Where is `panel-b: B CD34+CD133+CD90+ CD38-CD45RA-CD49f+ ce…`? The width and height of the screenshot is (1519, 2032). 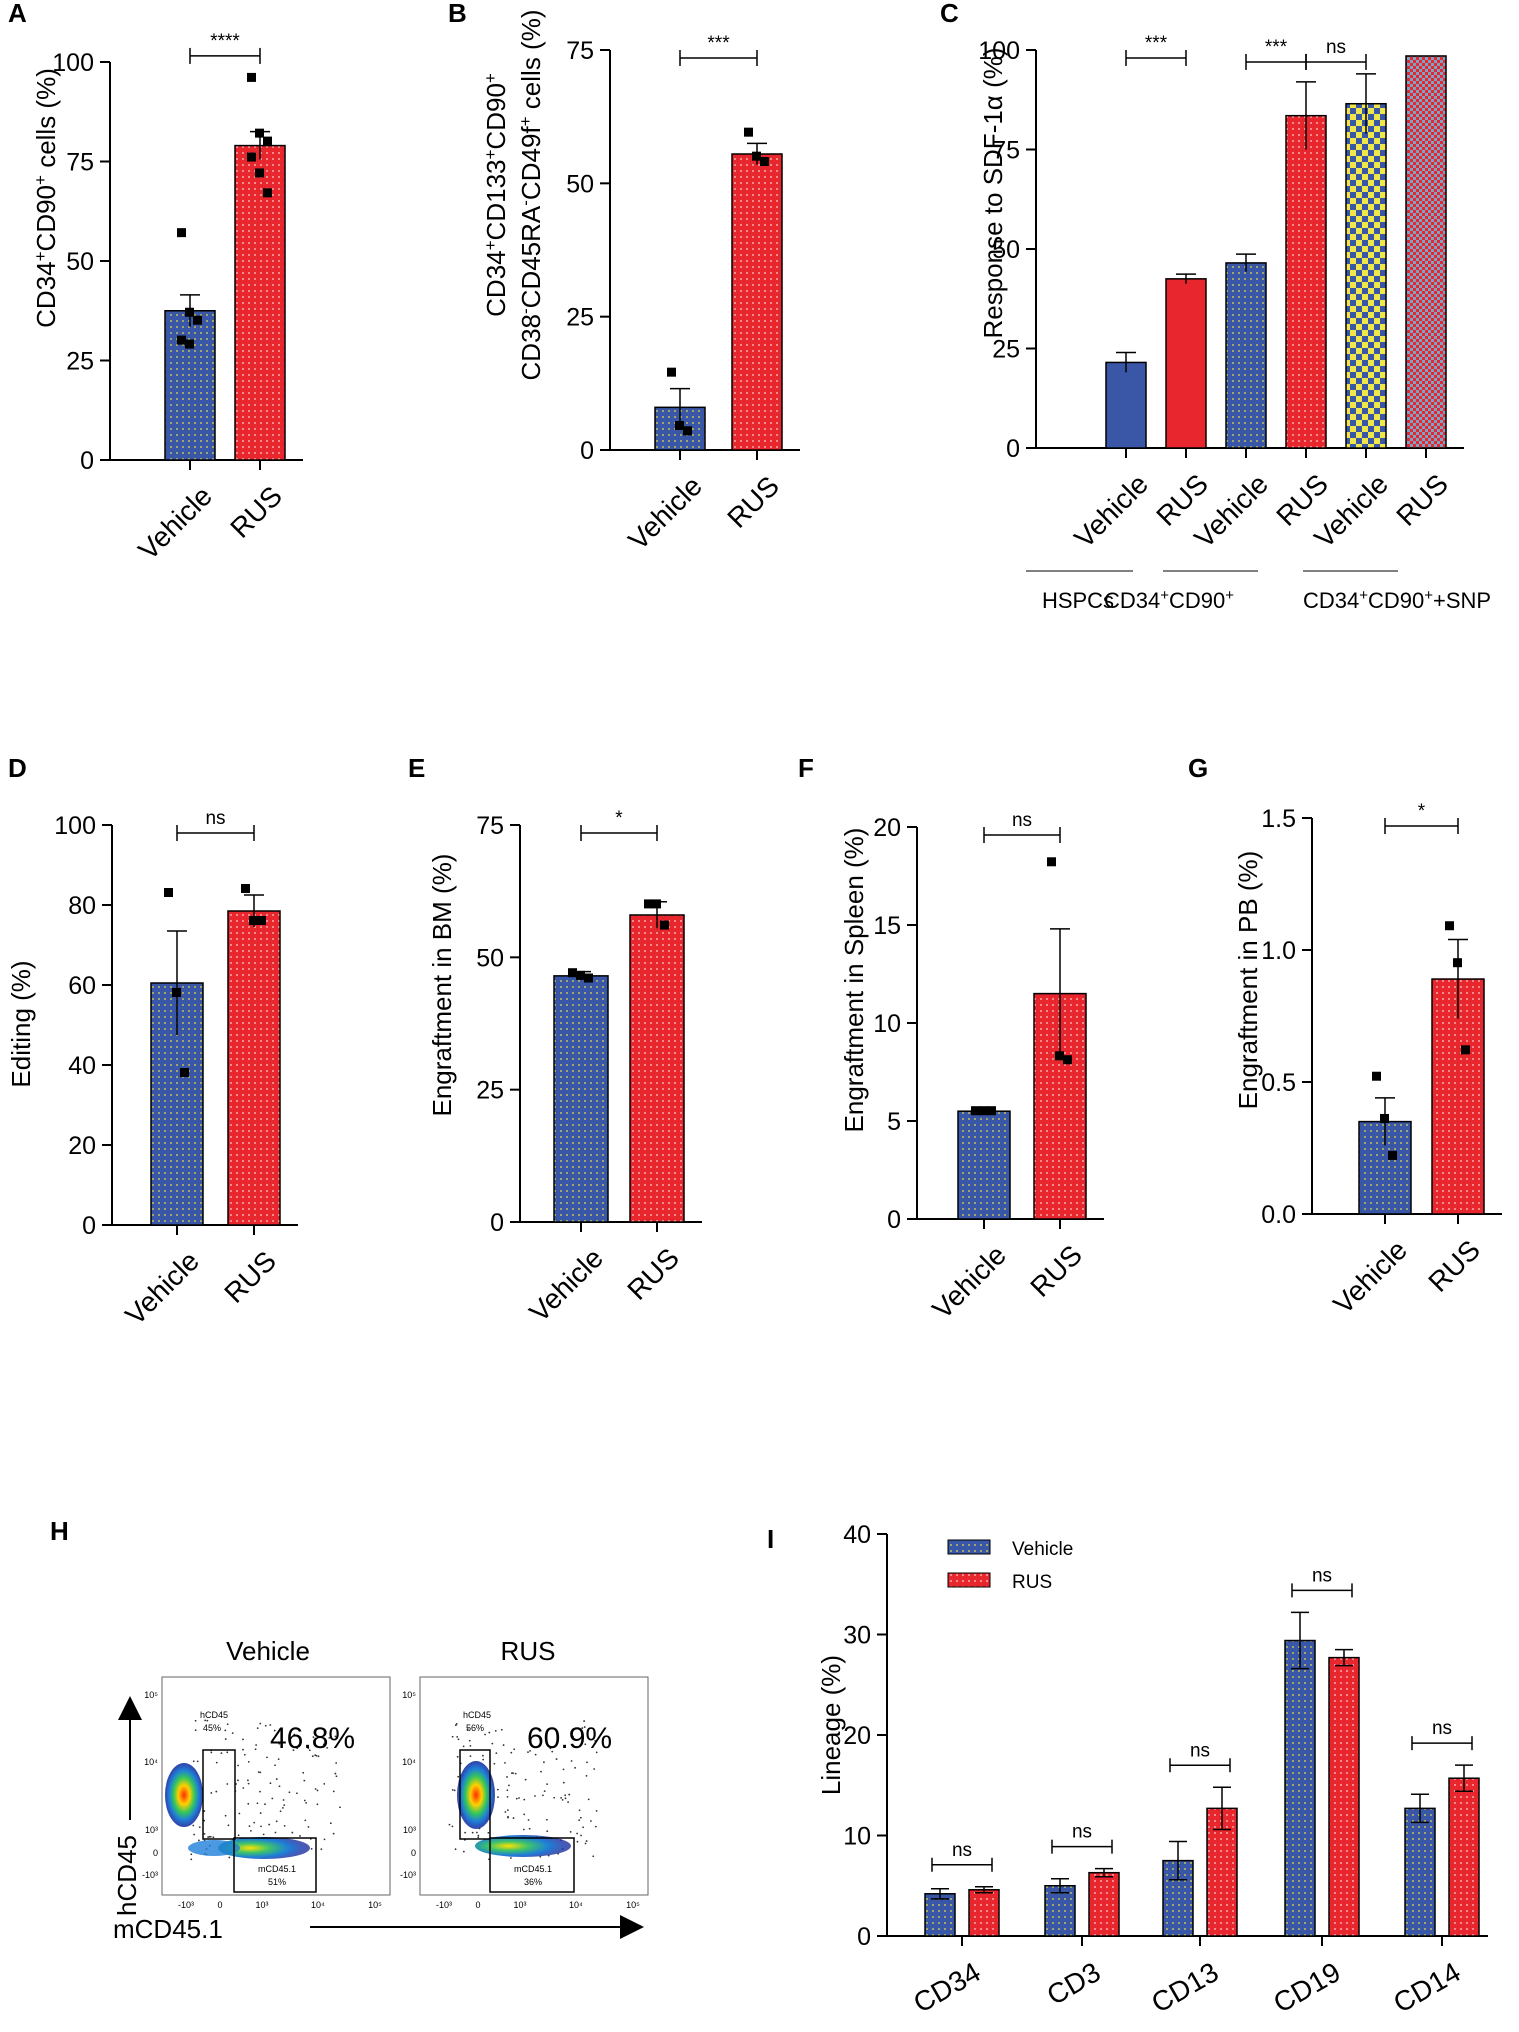 panel-b: B CD34+CD133+CD90+ CD38-CD45RA-CD49f+ ce… is located at coordinates (624, 278).